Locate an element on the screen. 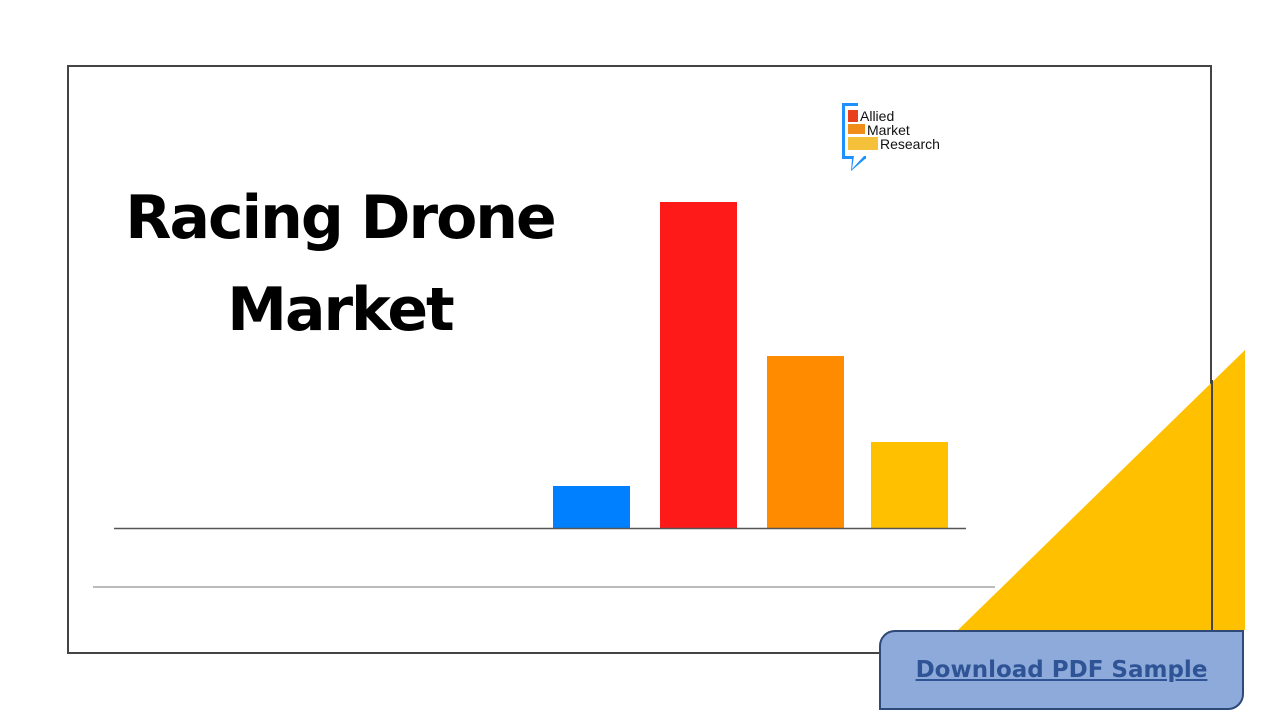 The height and width of the screenshot is (720, 1280). allied-market-research-logo: Allied Market Research is located at coordinates (900, 136).